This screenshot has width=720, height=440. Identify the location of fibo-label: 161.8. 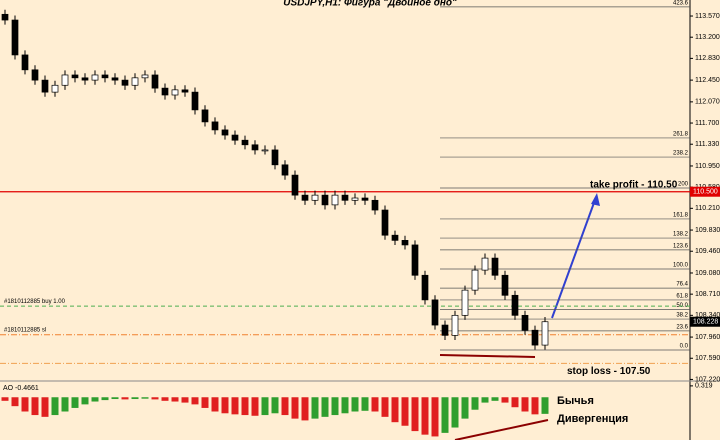
(681, 216).